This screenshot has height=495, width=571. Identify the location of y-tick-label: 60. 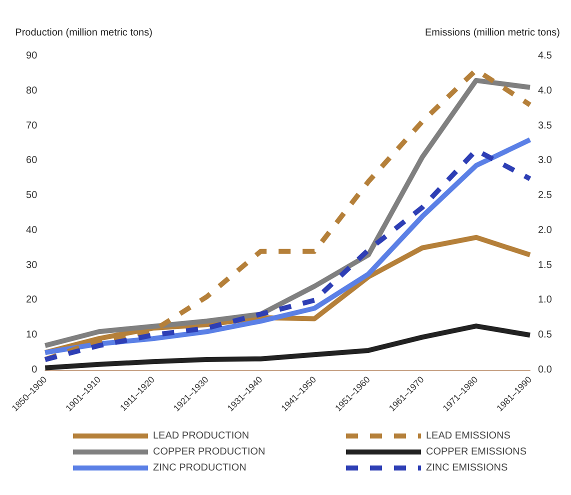
(32, 160).